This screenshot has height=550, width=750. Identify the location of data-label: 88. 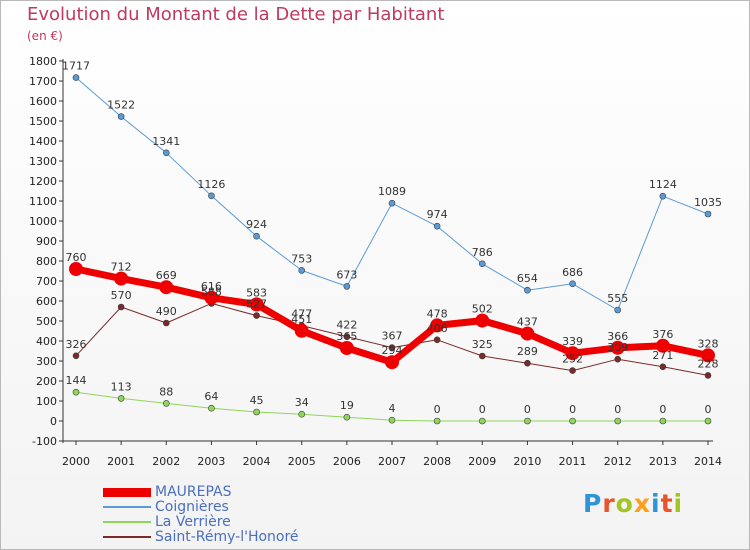
(166, 391).